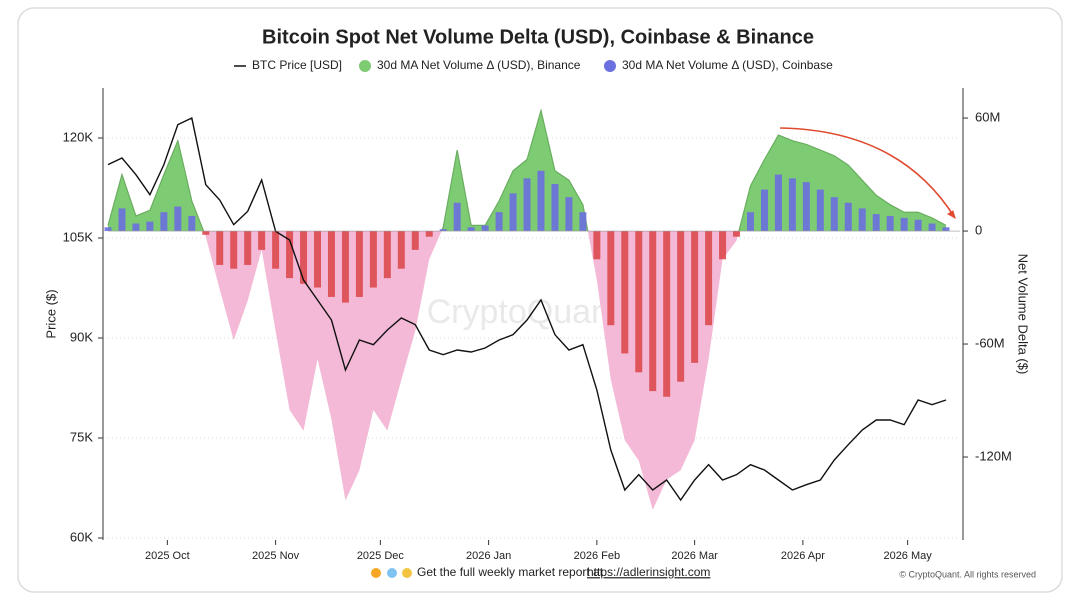 The height and width of the screenshot is (604, 1067). I want to click on x-tick-label: 2026 Feb, so click(597, 556).